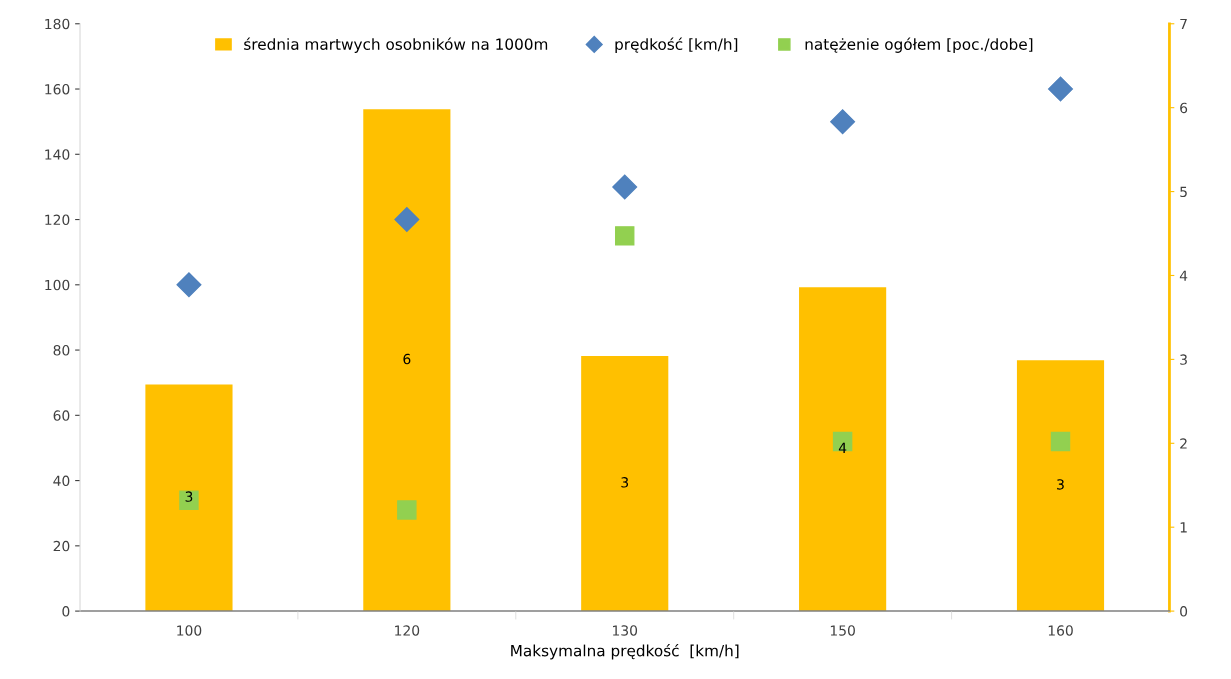  What do you see at coordinates (57, 285) in the screenshot?
I see `y-tick-label: 100` at bounding box center [57, 285].